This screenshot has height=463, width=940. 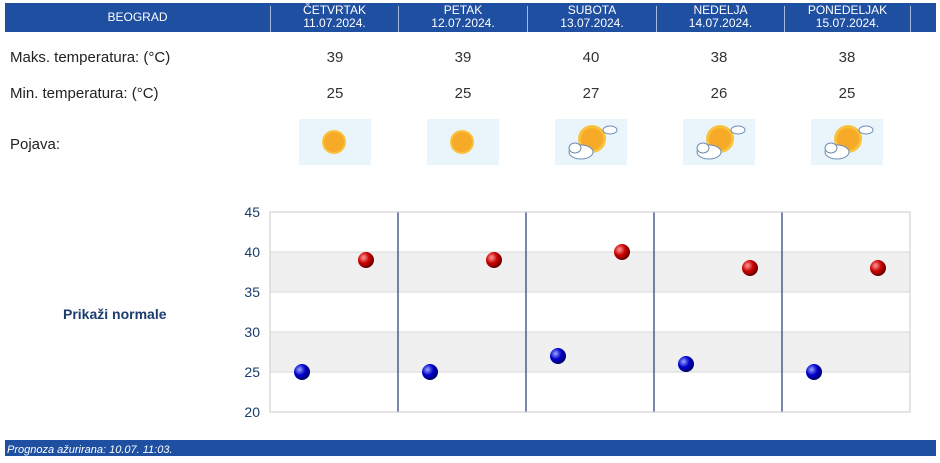 I want to click on max-temp-value: 40, so click(x=591, y=57).